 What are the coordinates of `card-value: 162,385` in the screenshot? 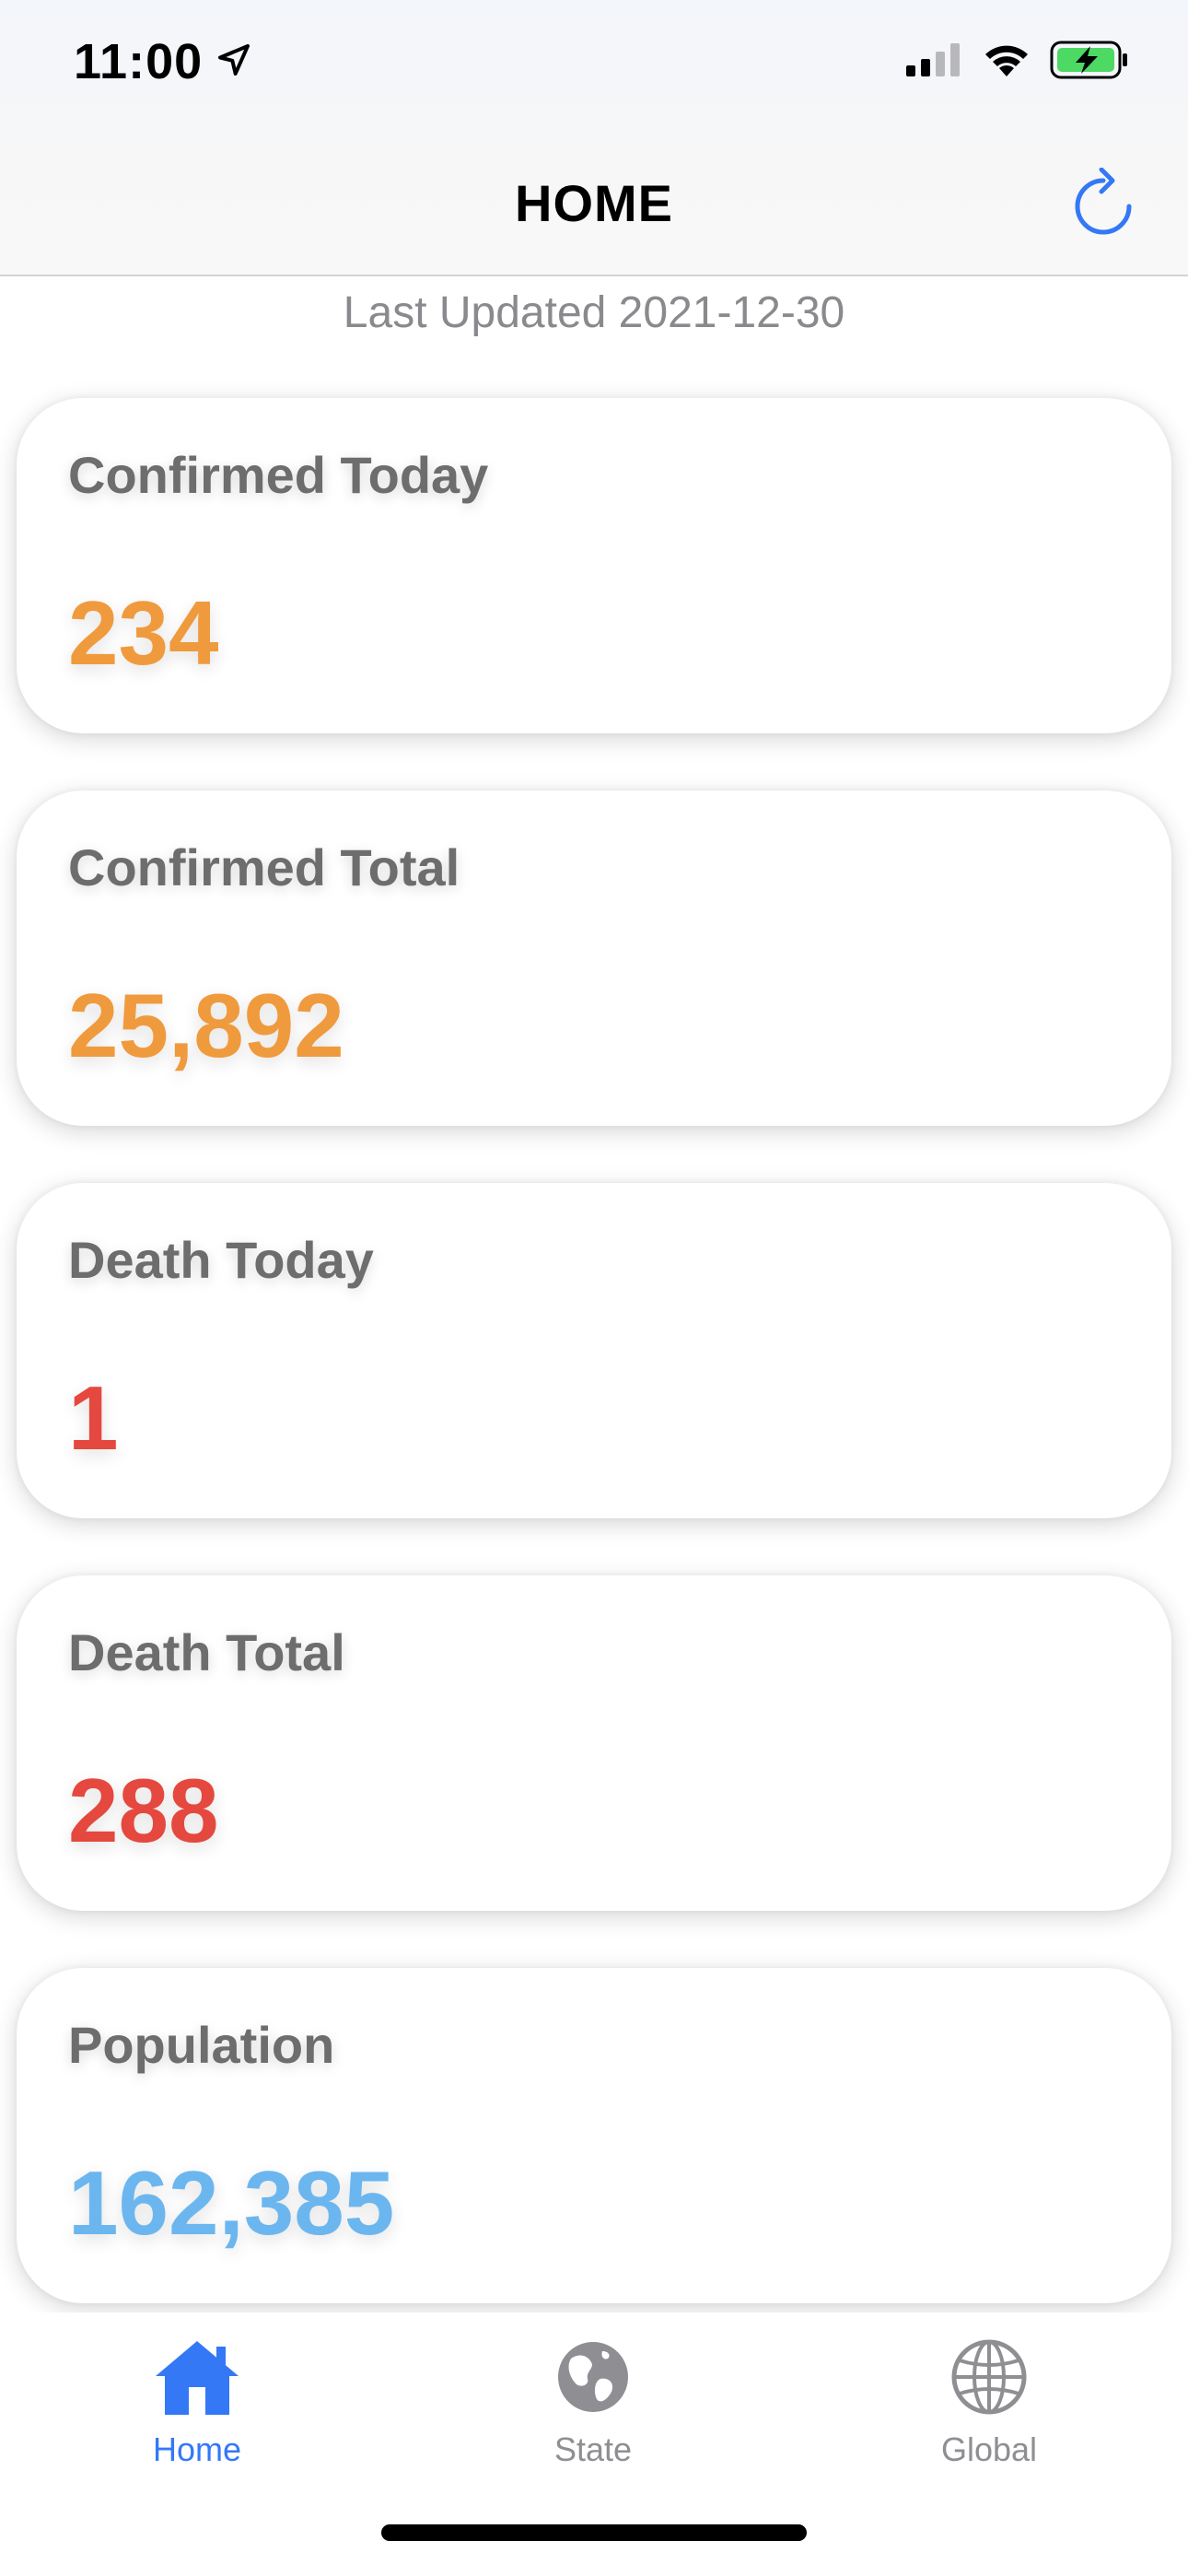 It's located at (231, 2203).